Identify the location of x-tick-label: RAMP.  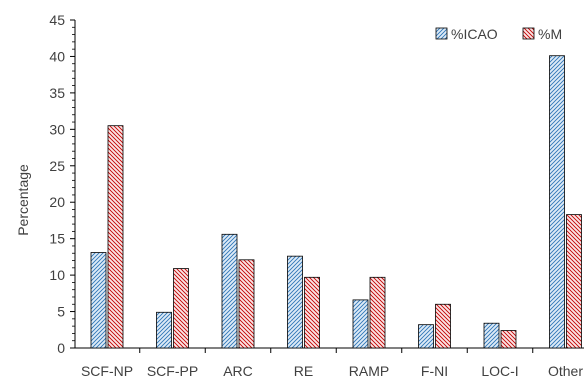
(369, 371).